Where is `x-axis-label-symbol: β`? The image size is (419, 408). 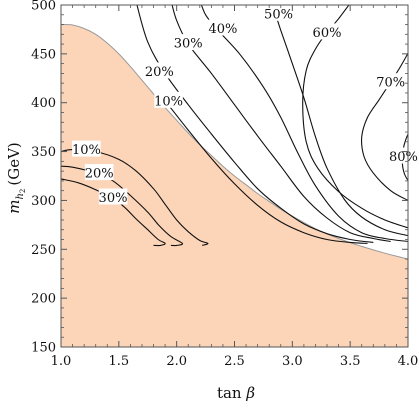 x-axis-label-symbol: β is located at coordinates (250, 393).